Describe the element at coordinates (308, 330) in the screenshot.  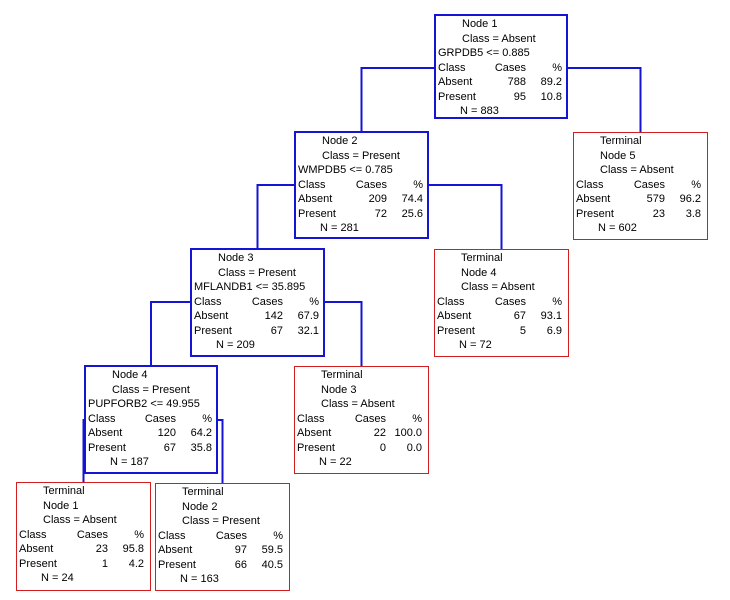
I see `cell-percent: 32.1` at that location.